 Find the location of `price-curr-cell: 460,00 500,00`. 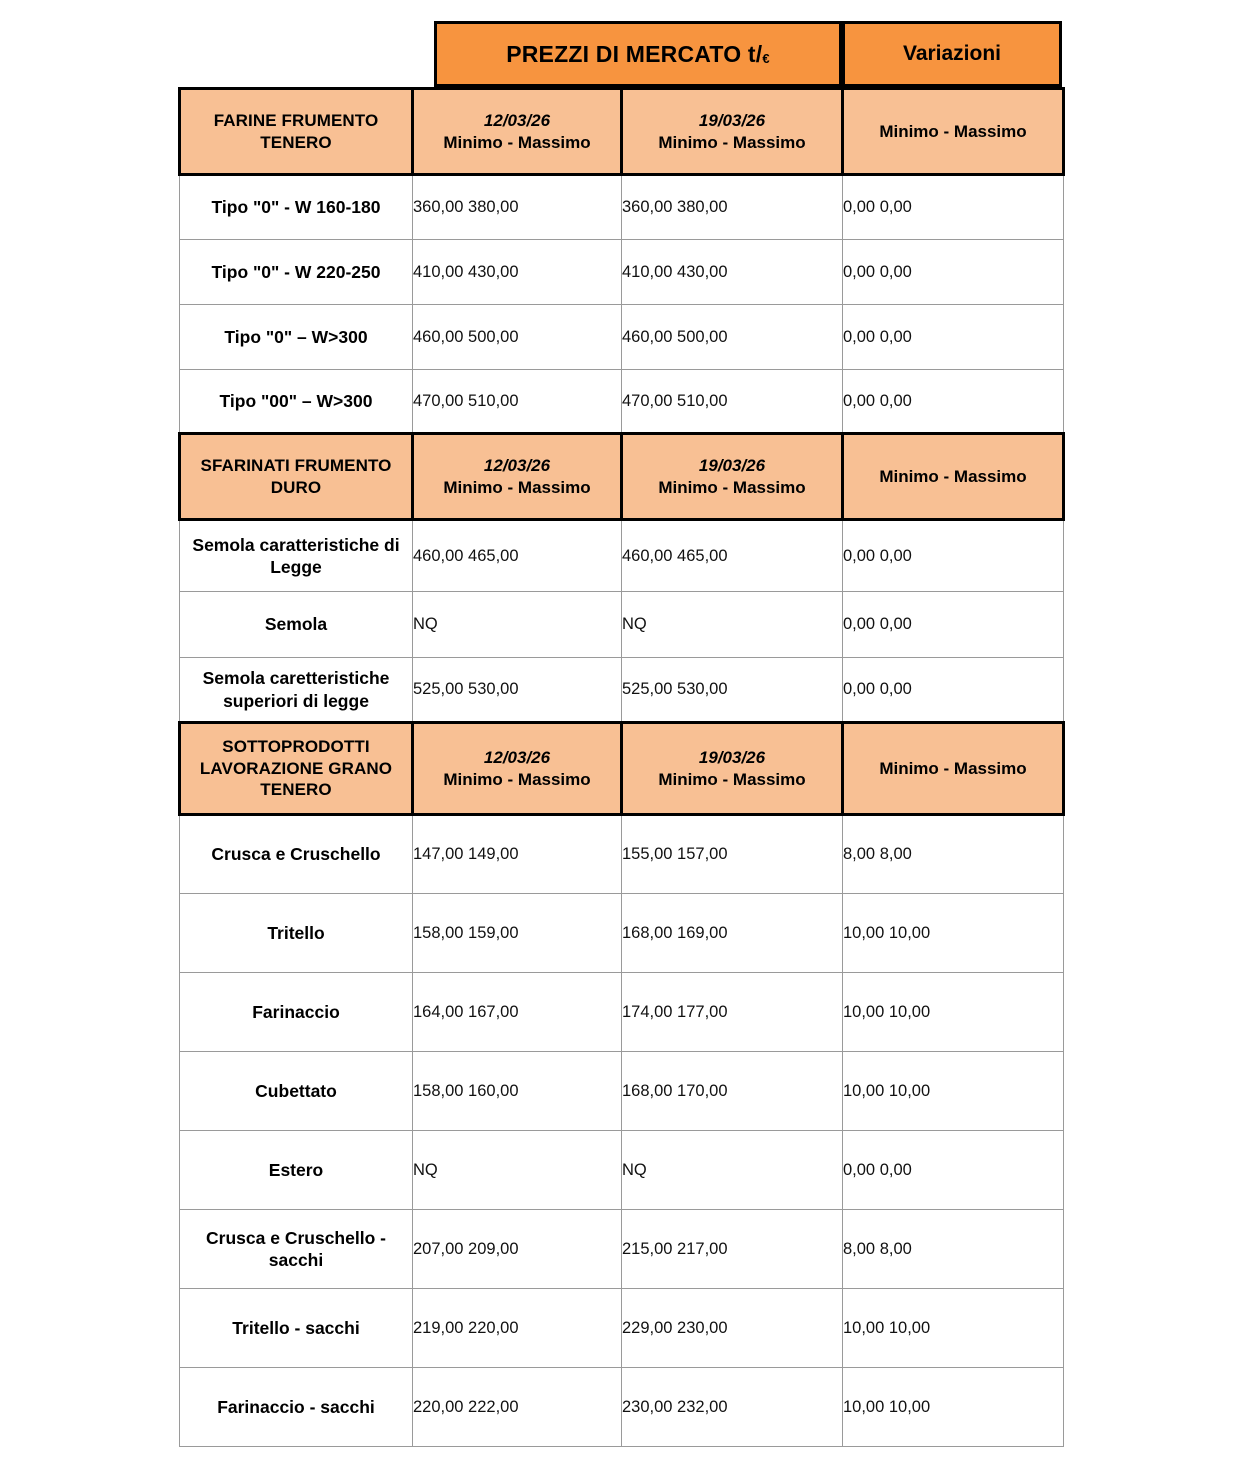

price-curr-cell: 460,00 500,00 is located at coordinates (732, 337).